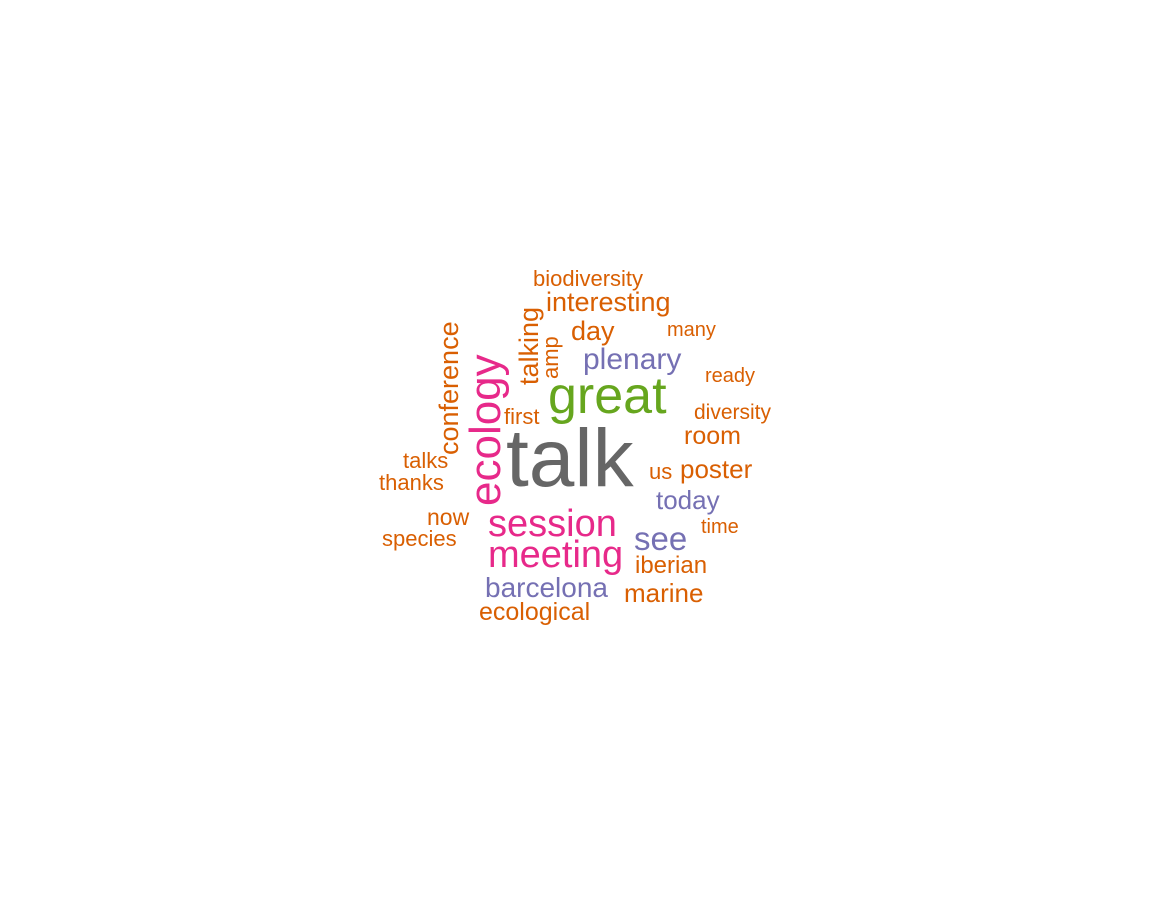 Image resolution: width=1152 pixels, height=921 pixels. Describe the element at coordinates (716, 469) in the screenshot. I see `word-poster: poster` at that location.